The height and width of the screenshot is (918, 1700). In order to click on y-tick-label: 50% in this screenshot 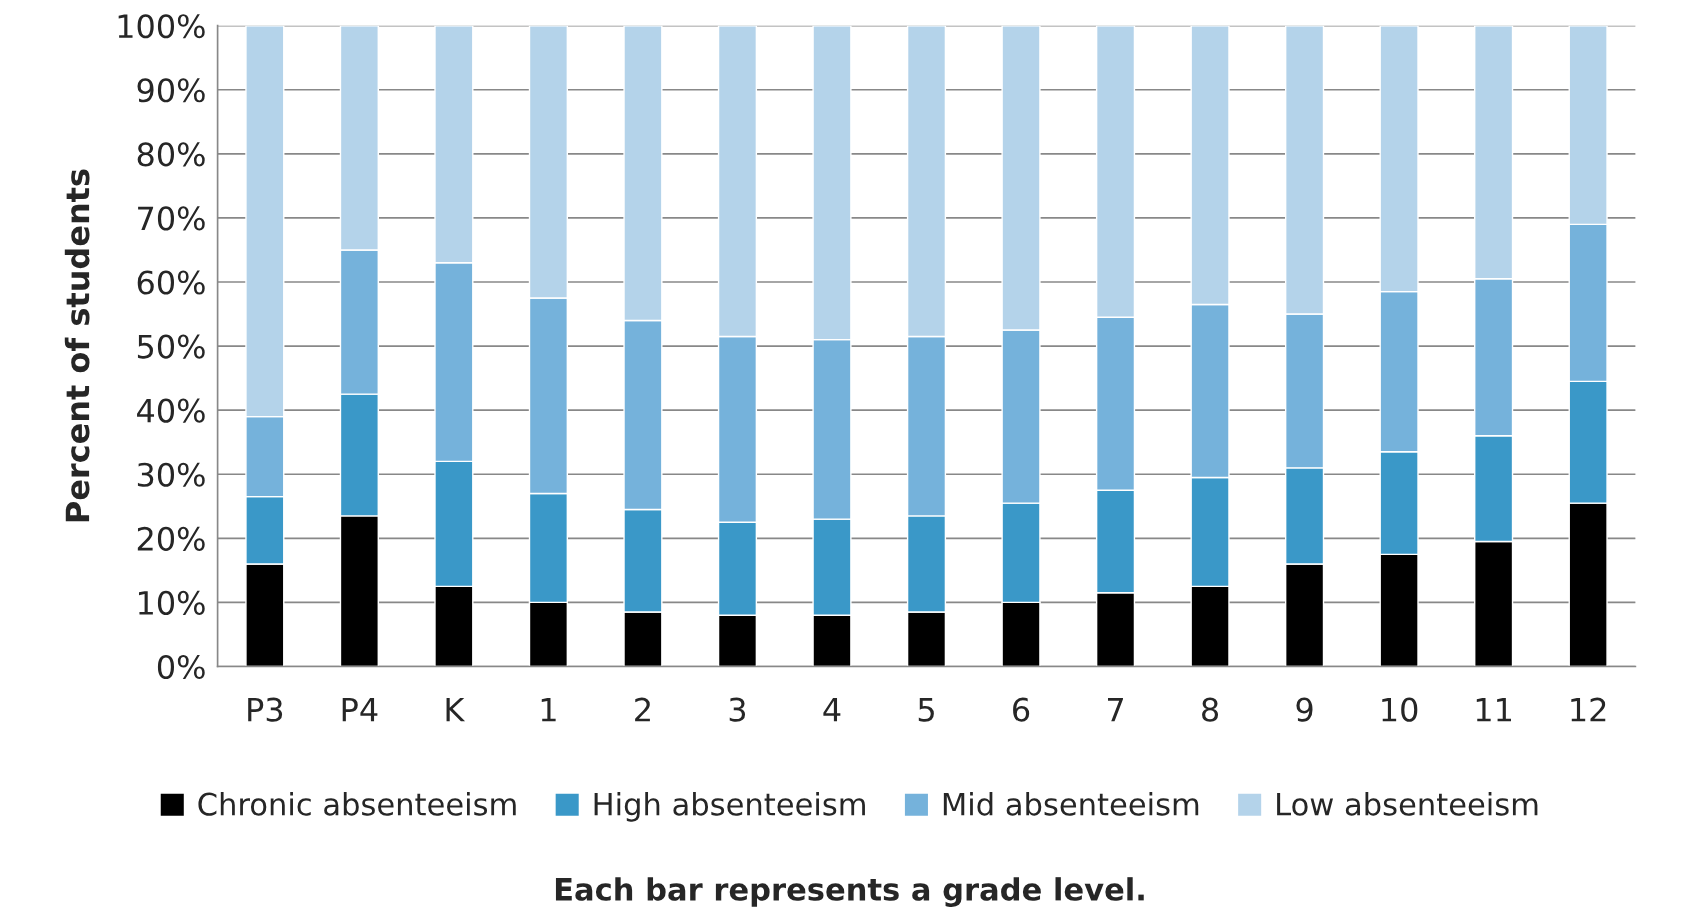, I will do `click(171, 346)`.